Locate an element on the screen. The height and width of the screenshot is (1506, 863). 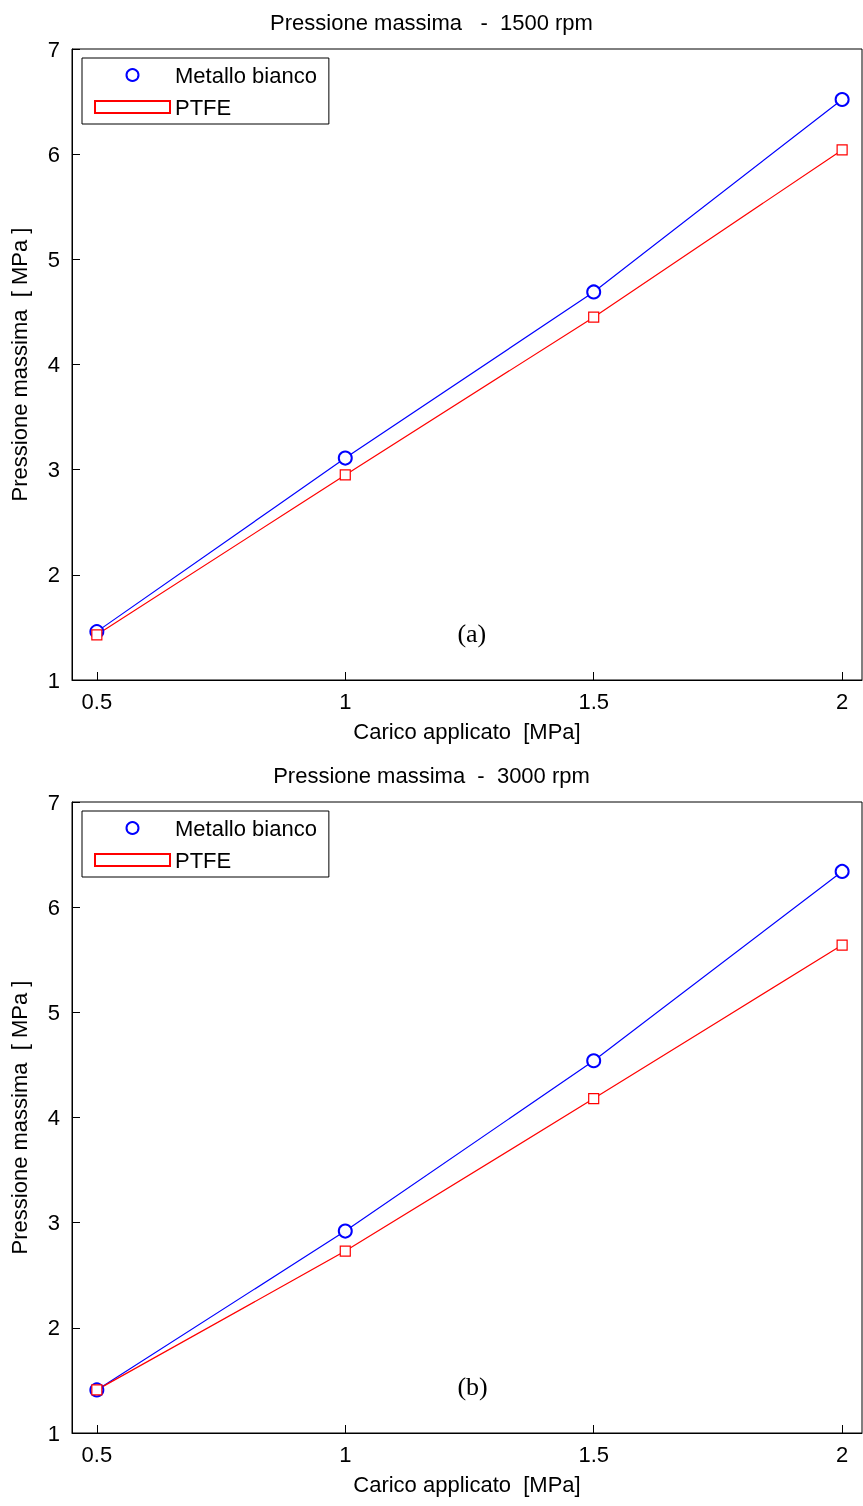
chart-title: Pressione massima - 3000 rpm is located at coordinates (431, 775).